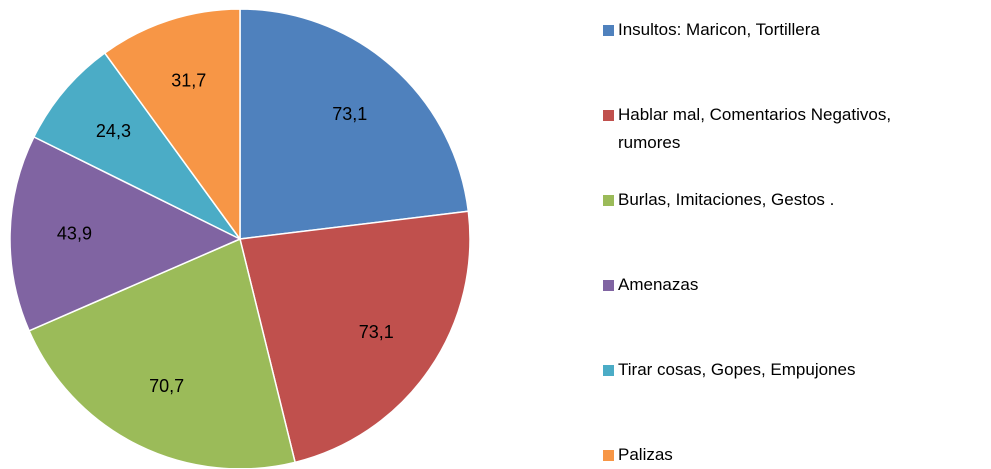  What do you see at coordinates (719, 29) in the screenshot?
I see `legend-label: Insultos: Maricon, Tortillera` at bounding box center [719, 29].